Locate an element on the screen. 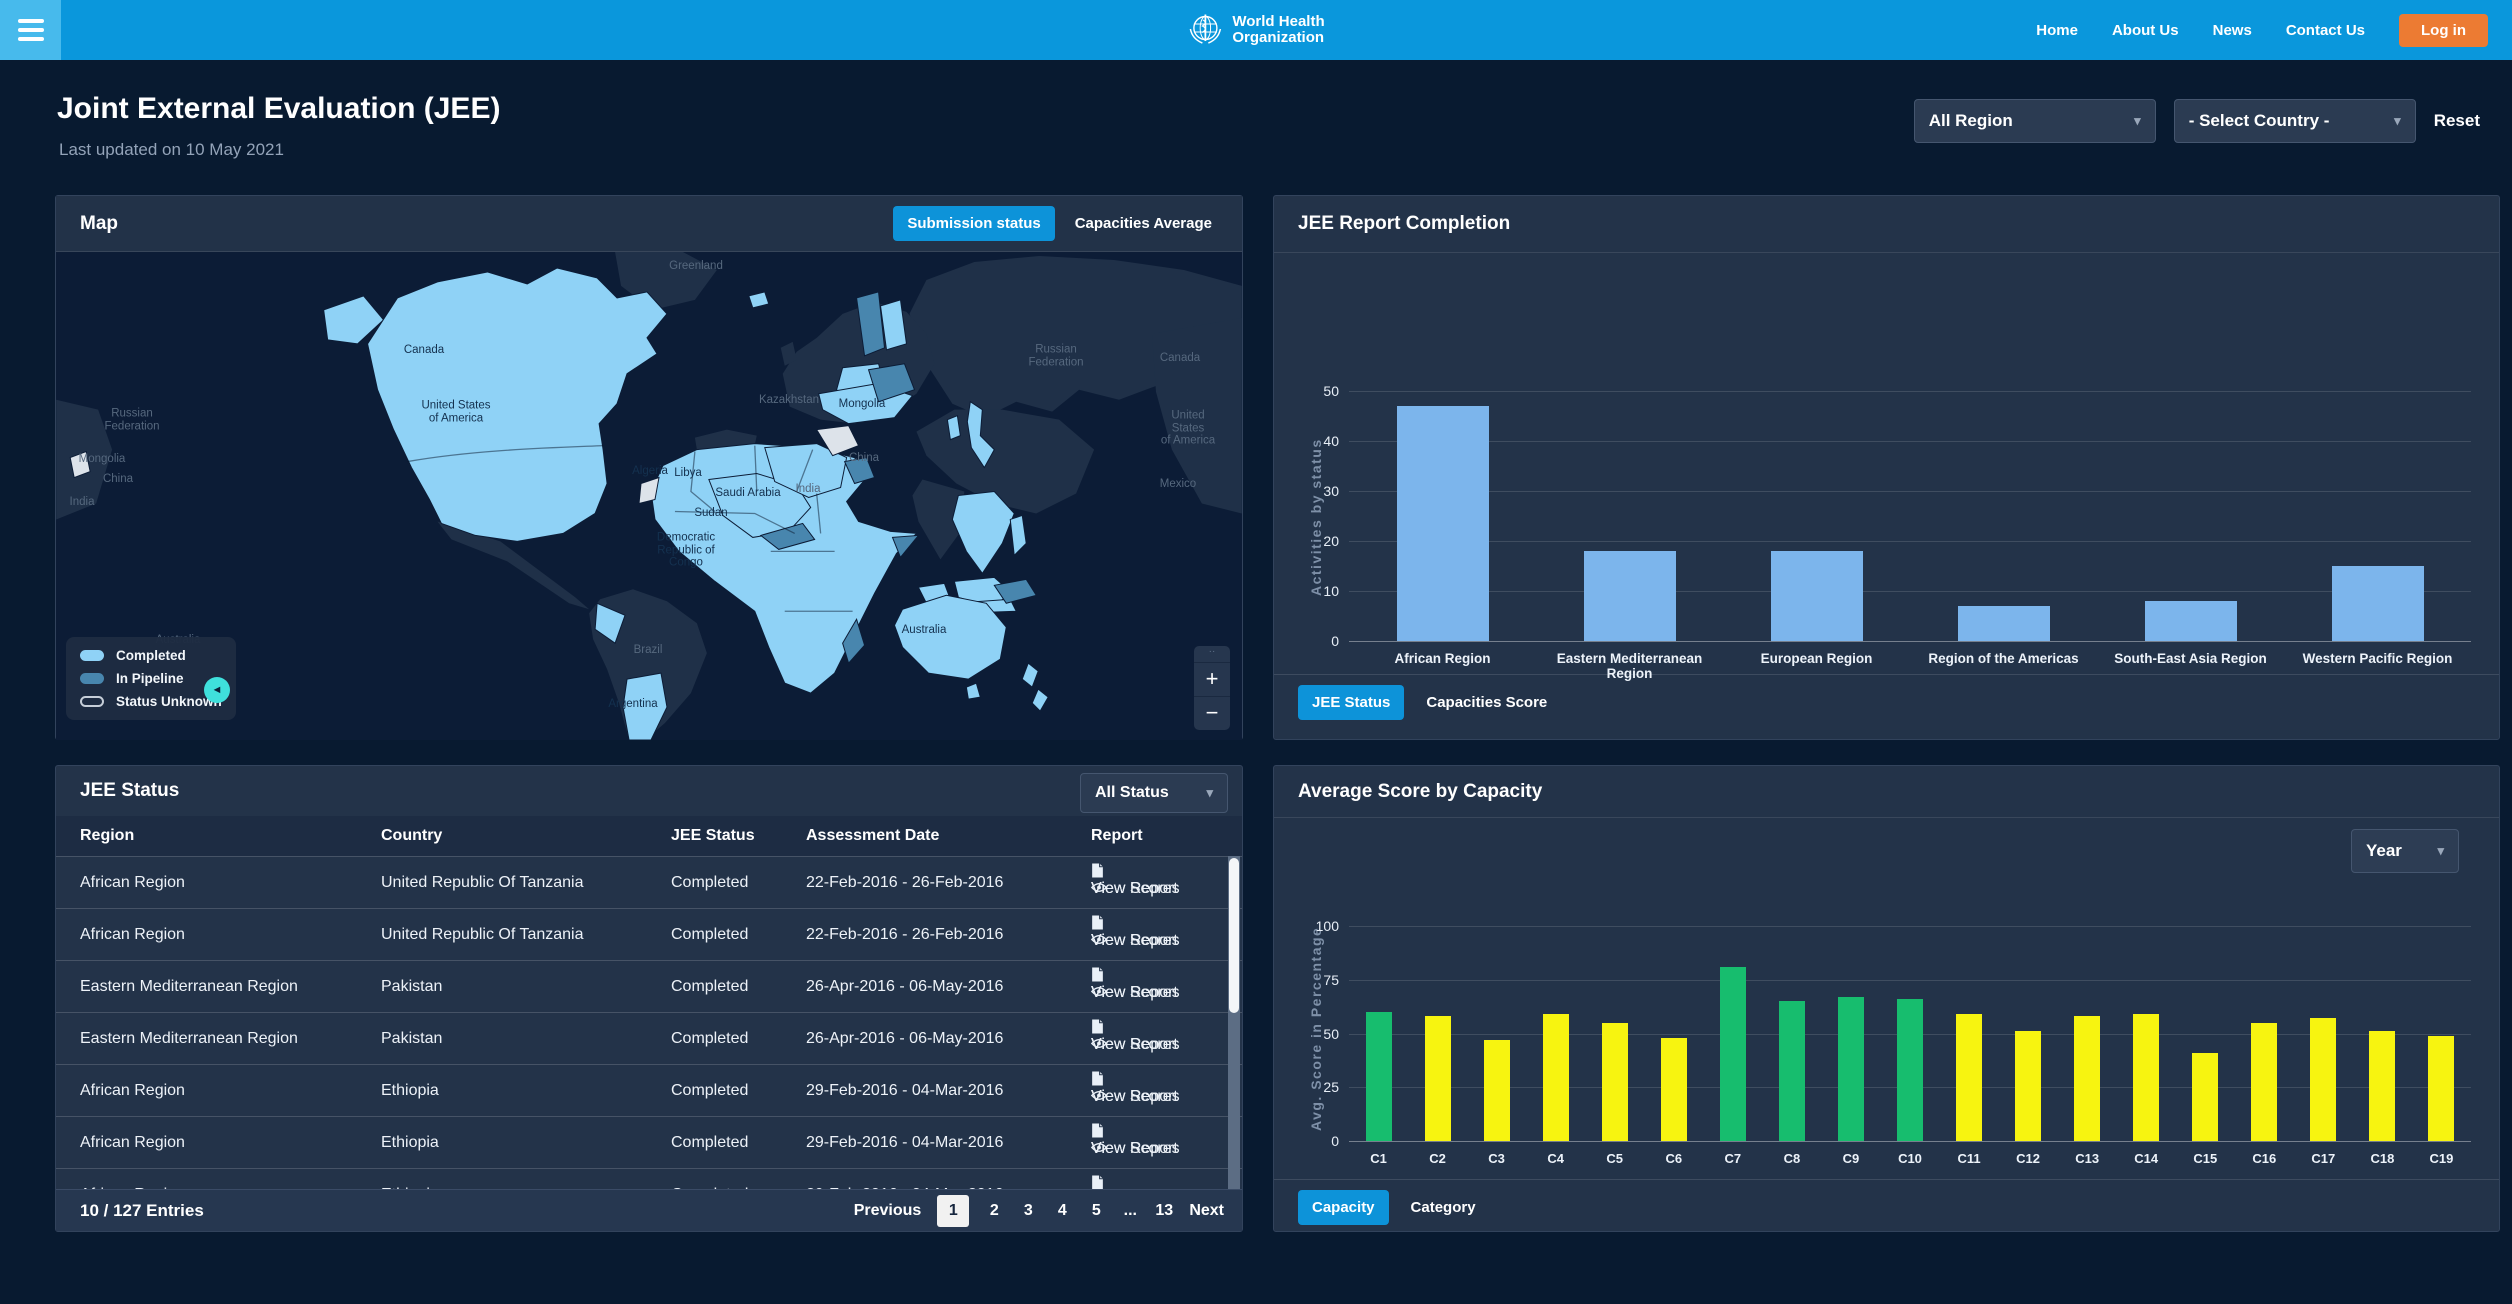 This screenshot has height=1304, width=2512. pagination-page-1: 1 is located at coordinates (953, 1210).